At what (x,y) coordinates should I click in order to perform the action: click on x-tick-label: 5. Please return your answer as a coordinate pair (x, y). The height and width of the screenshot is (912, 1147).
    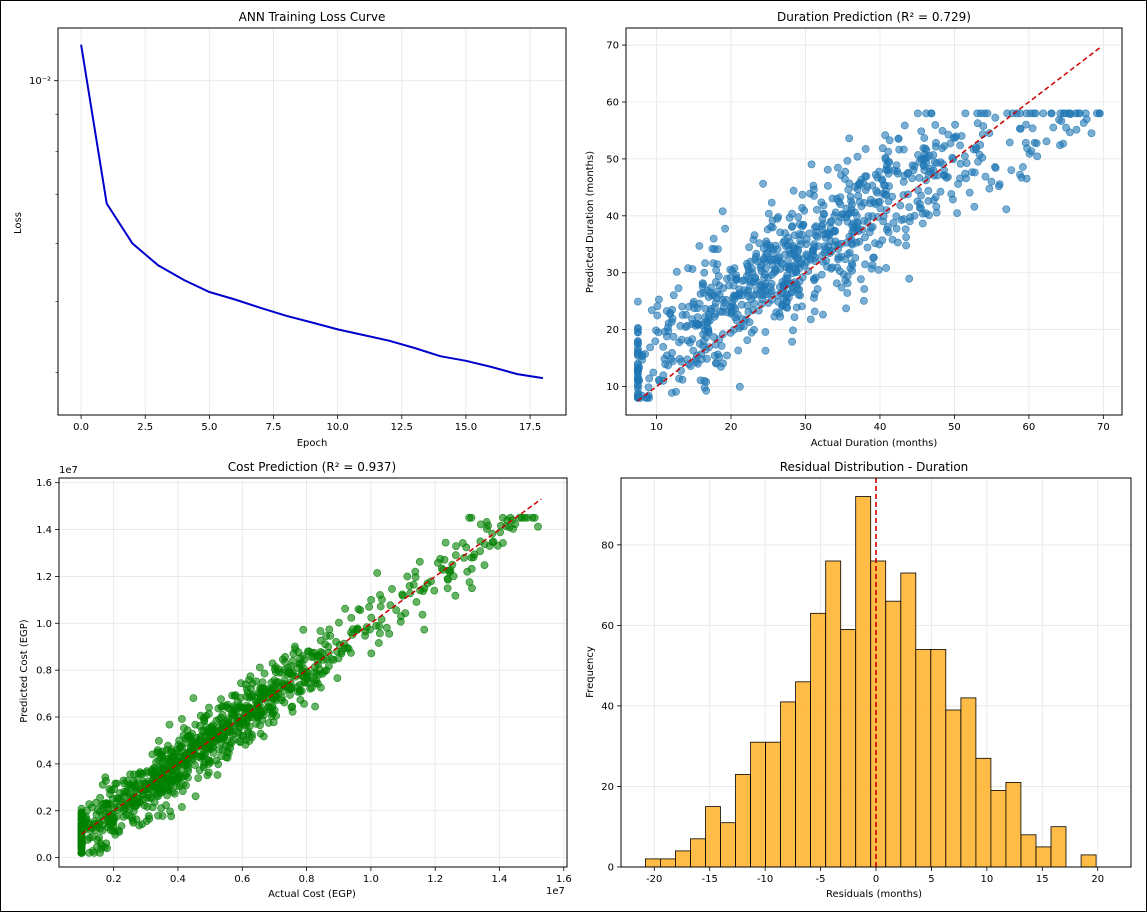
    Looking at the image, I should click on (931, 879).